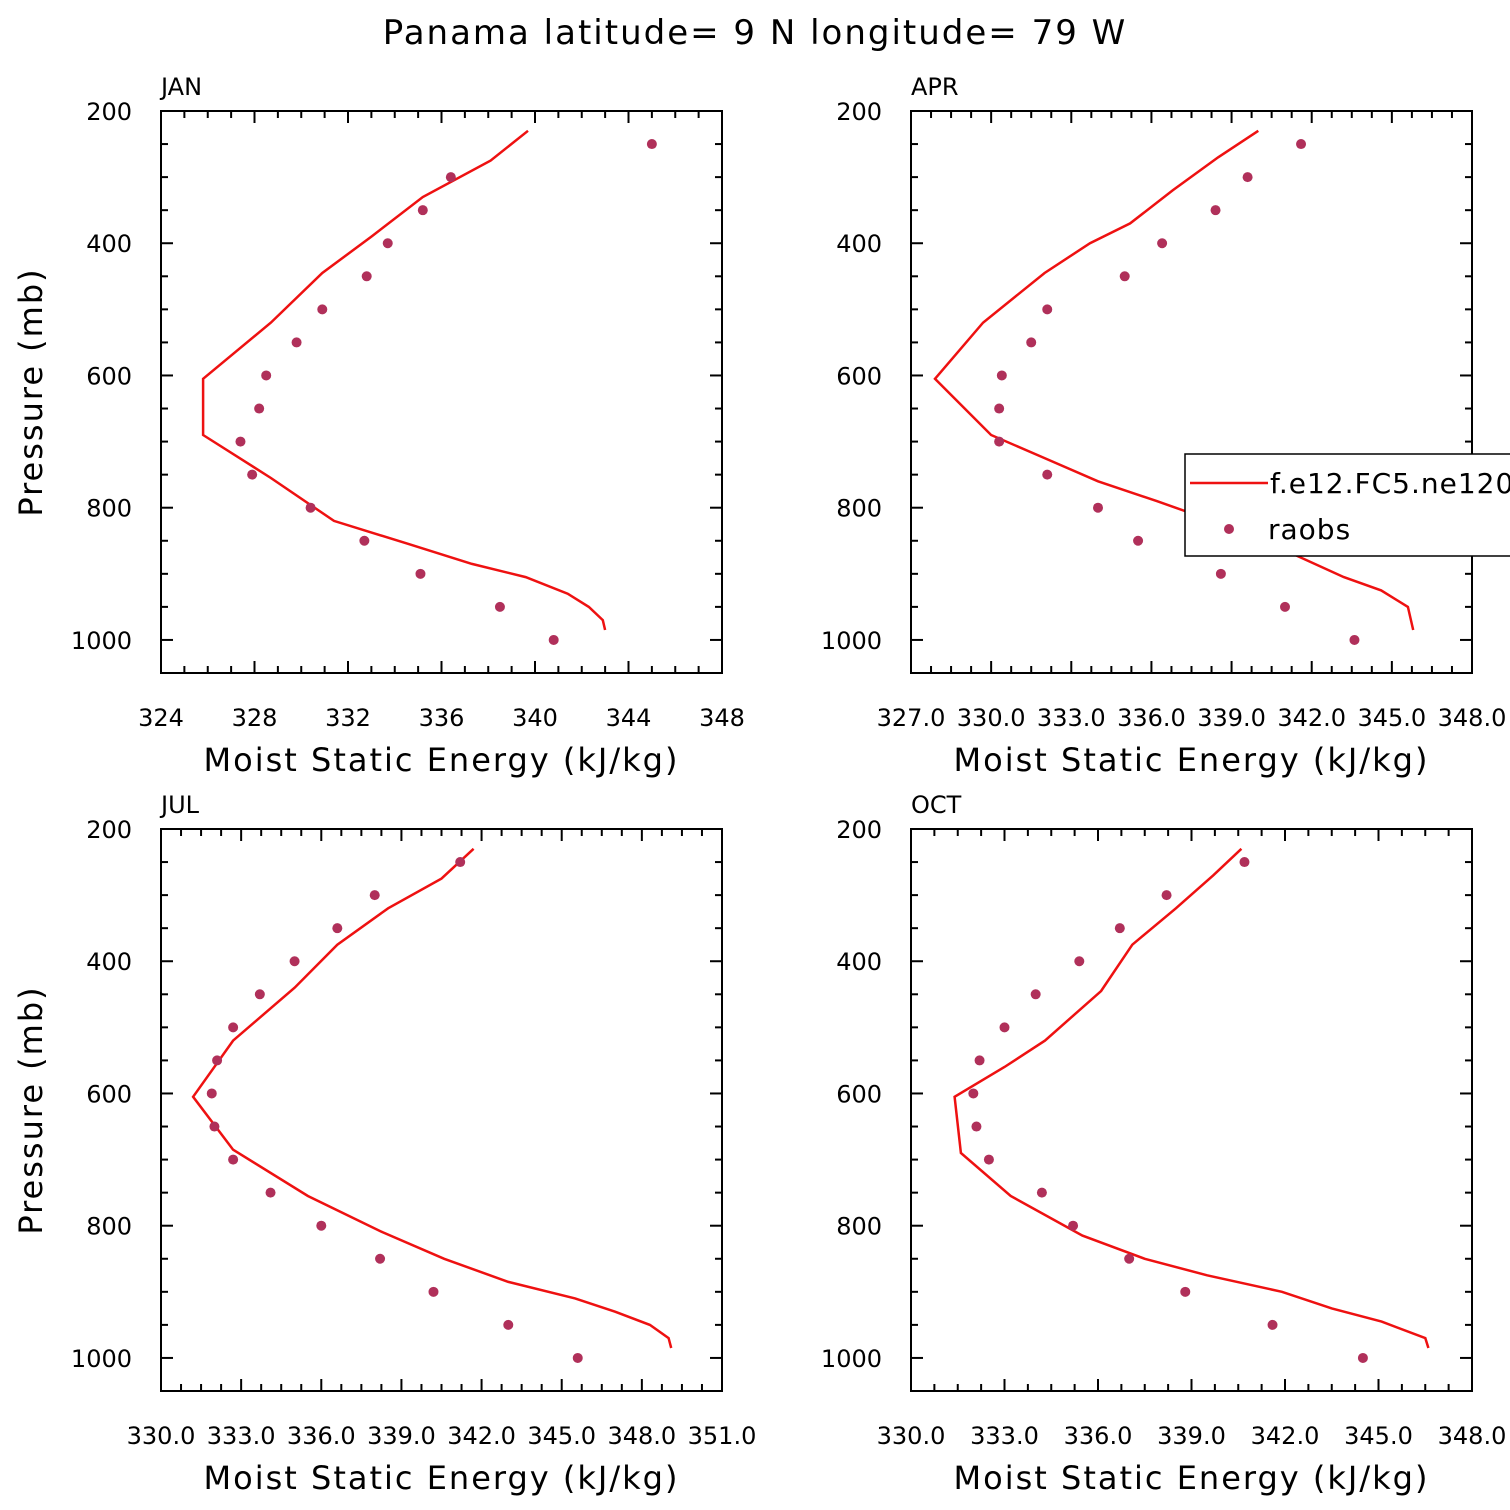  I want to click on x-tick-label-jan: 340, so click(535, 718).